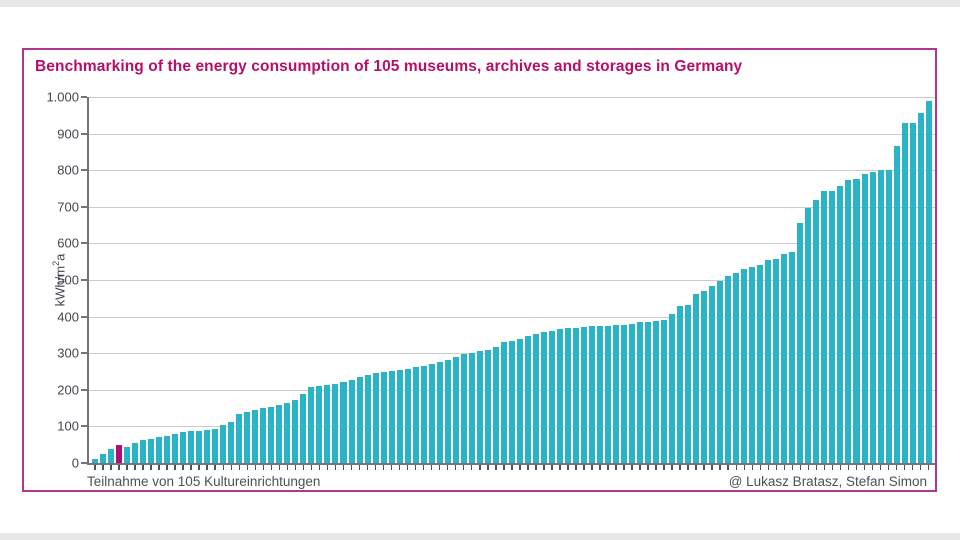 This screenshot has height=540, width=960. I want to click on y-axis-label: kWh/m2a, so click(59, 280).